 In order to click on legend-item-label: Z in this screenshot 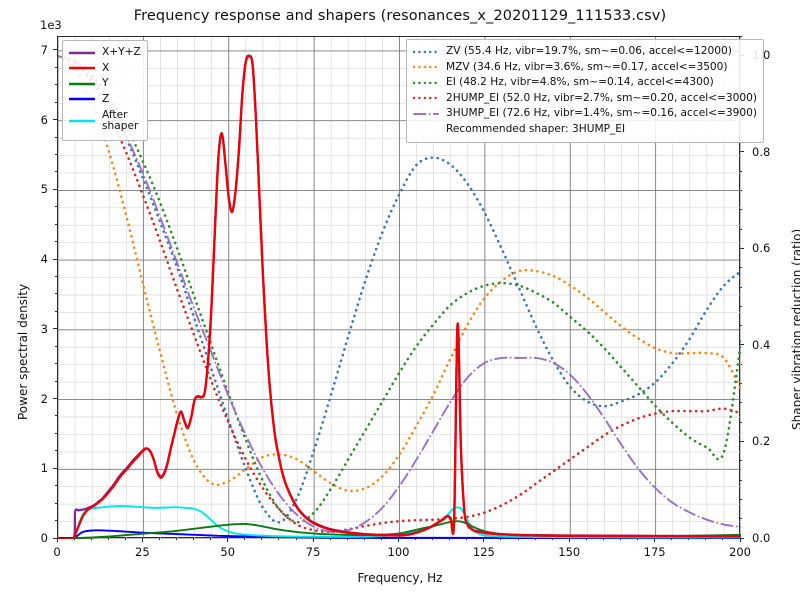, I will do `click(106, 98)`.